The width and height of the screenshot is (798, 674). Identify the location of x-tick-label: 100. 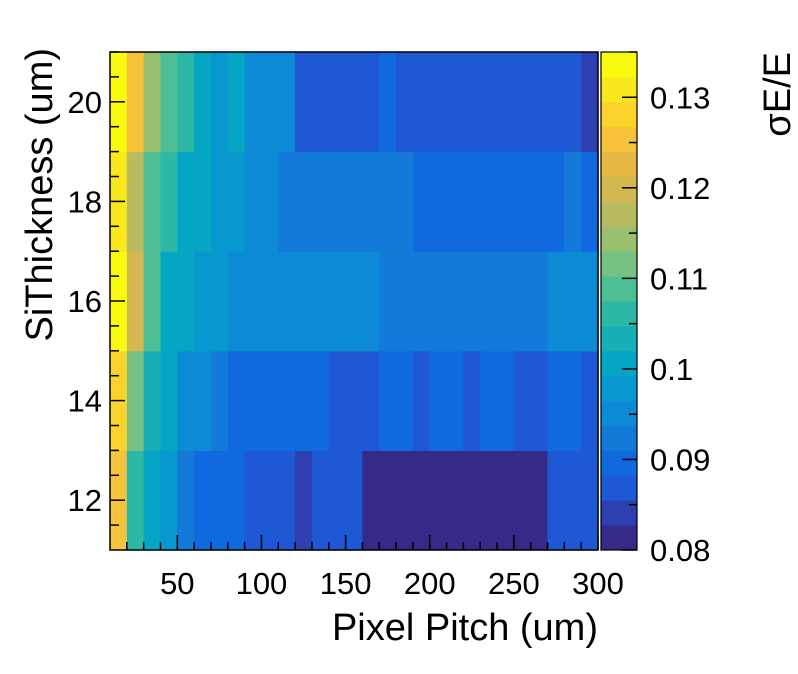
(262, 583).